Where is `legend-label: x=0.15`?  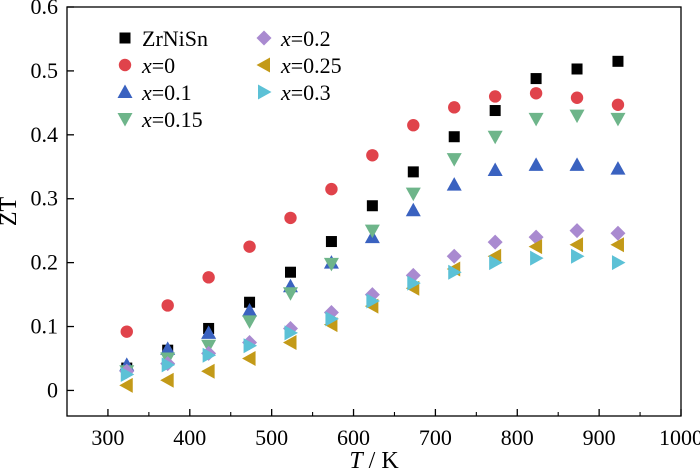
legend-label: x=0.15 is located at coordinates (172, 119).